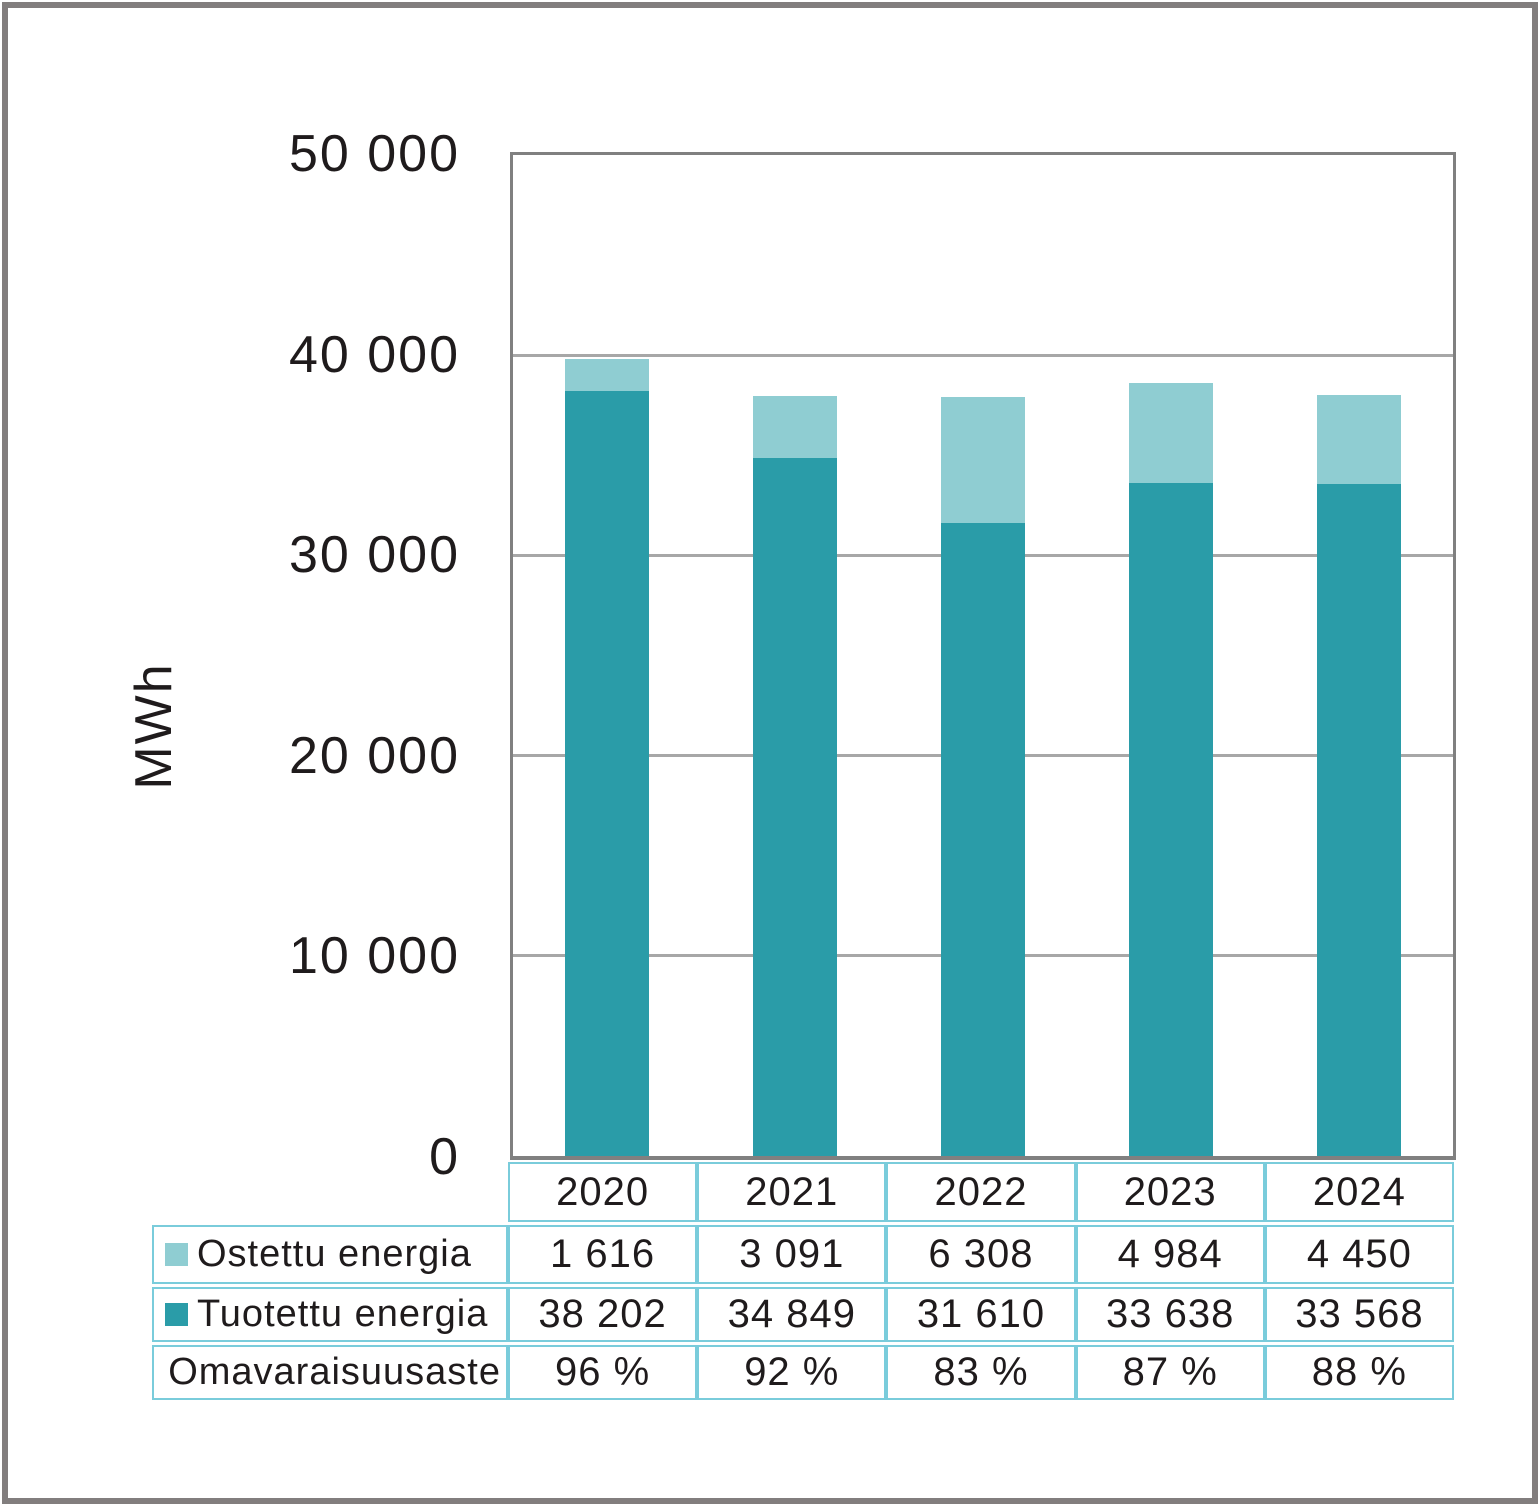  What do you see at coordinates (444, 1157) in the screenshot?
I see `y-tick-label-0: 0` at bounding box center [444, 1157].